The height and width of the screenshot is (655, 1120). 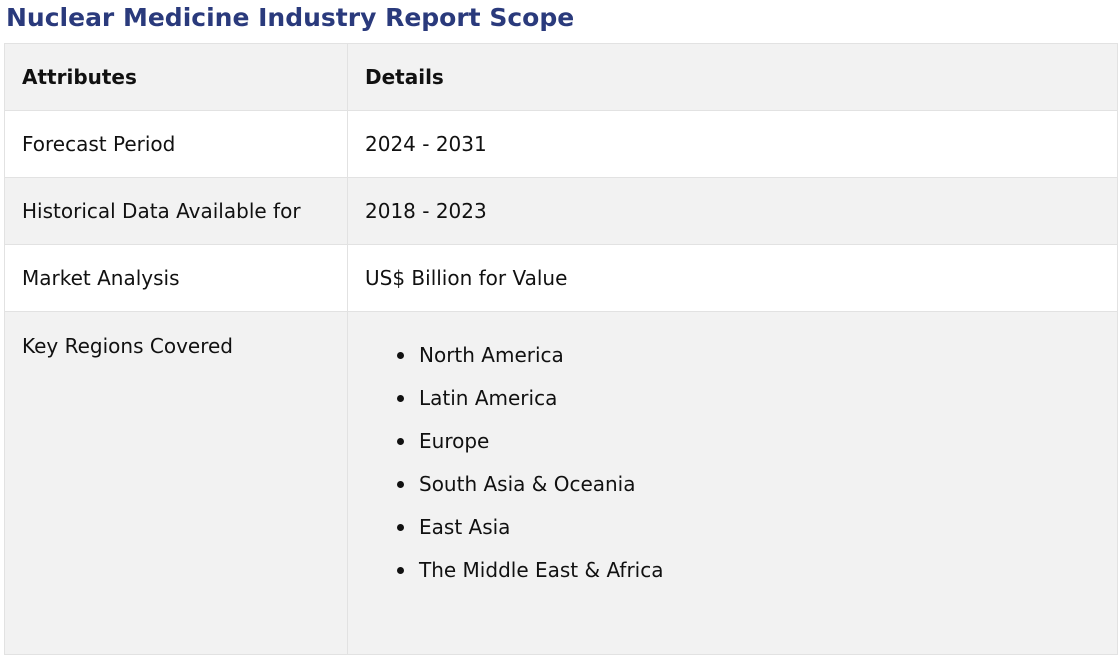 What do you see at coordinates (176, 144) in the screenshot?
I see `attribute-cell: Forecast Period` at bounding box center [176, 144].